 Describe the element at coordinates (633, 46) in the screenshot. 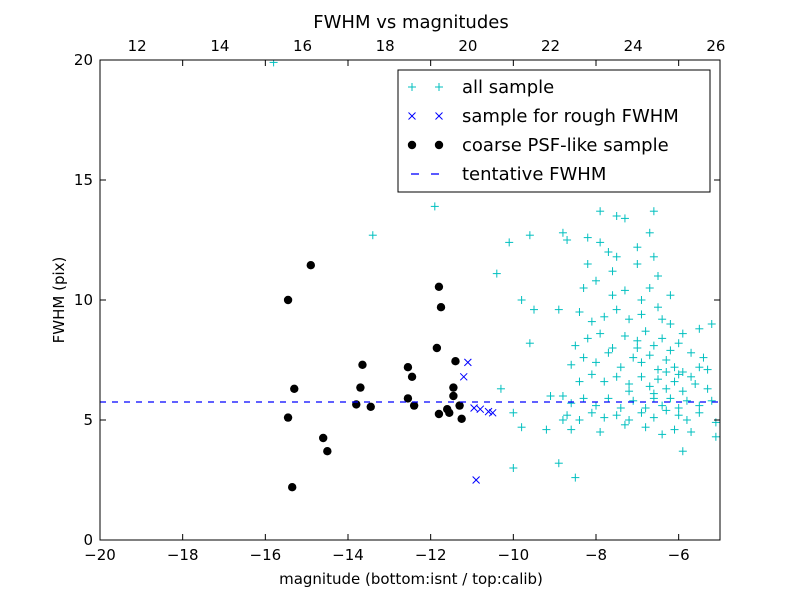

I see `top-x-tick-label: 24` at that location.